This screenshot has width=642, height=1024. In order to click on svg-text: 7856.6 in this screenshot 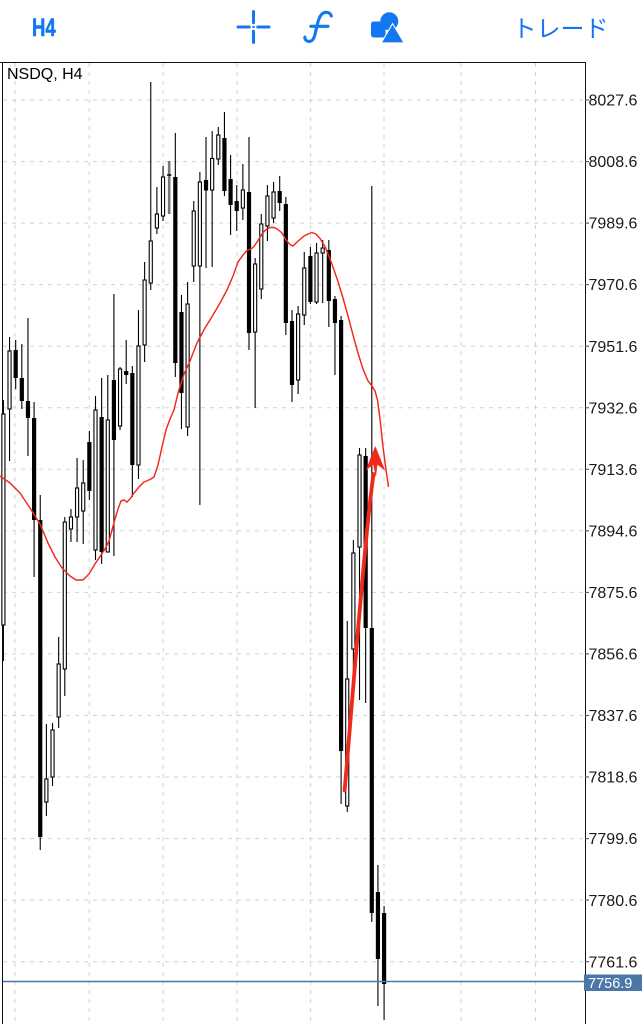, I will do `click(613, 655)`.